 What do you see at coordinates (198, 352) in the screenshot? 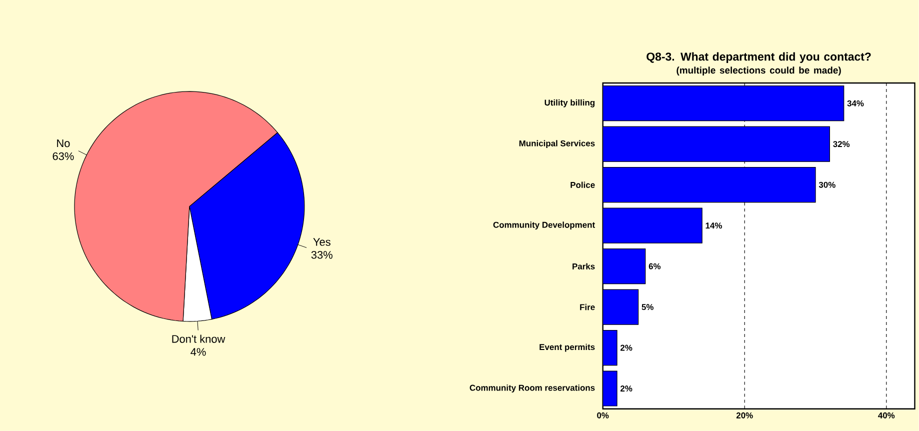
I see `data-label: 4%` at bounding box center [198, 352].